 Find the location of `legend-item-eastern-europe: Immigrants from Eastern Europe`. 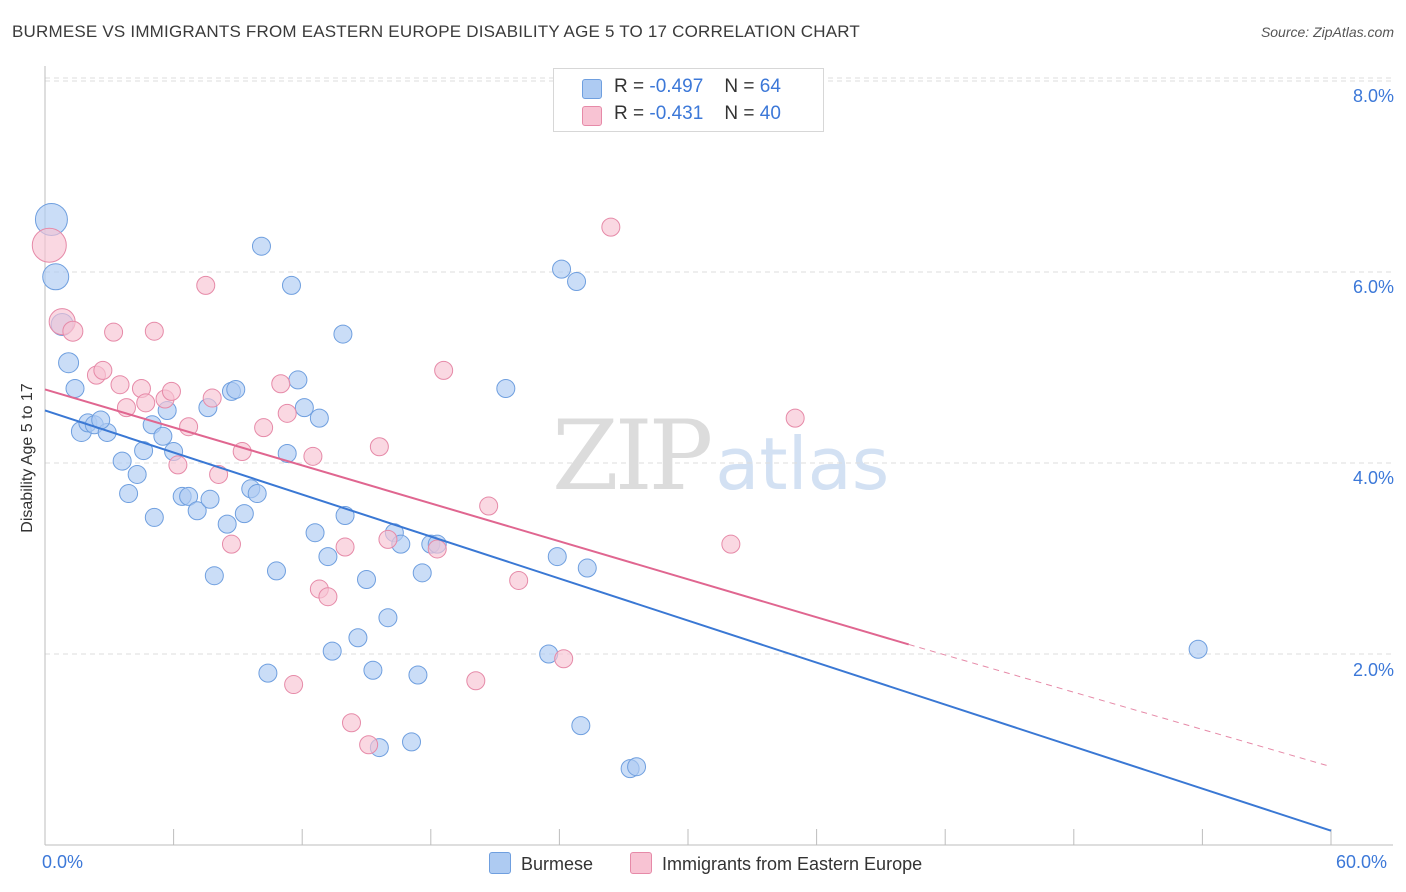

legend-item-eastern-europe: Immigrants from Eastern Europe is located at coordinates (776, 863).